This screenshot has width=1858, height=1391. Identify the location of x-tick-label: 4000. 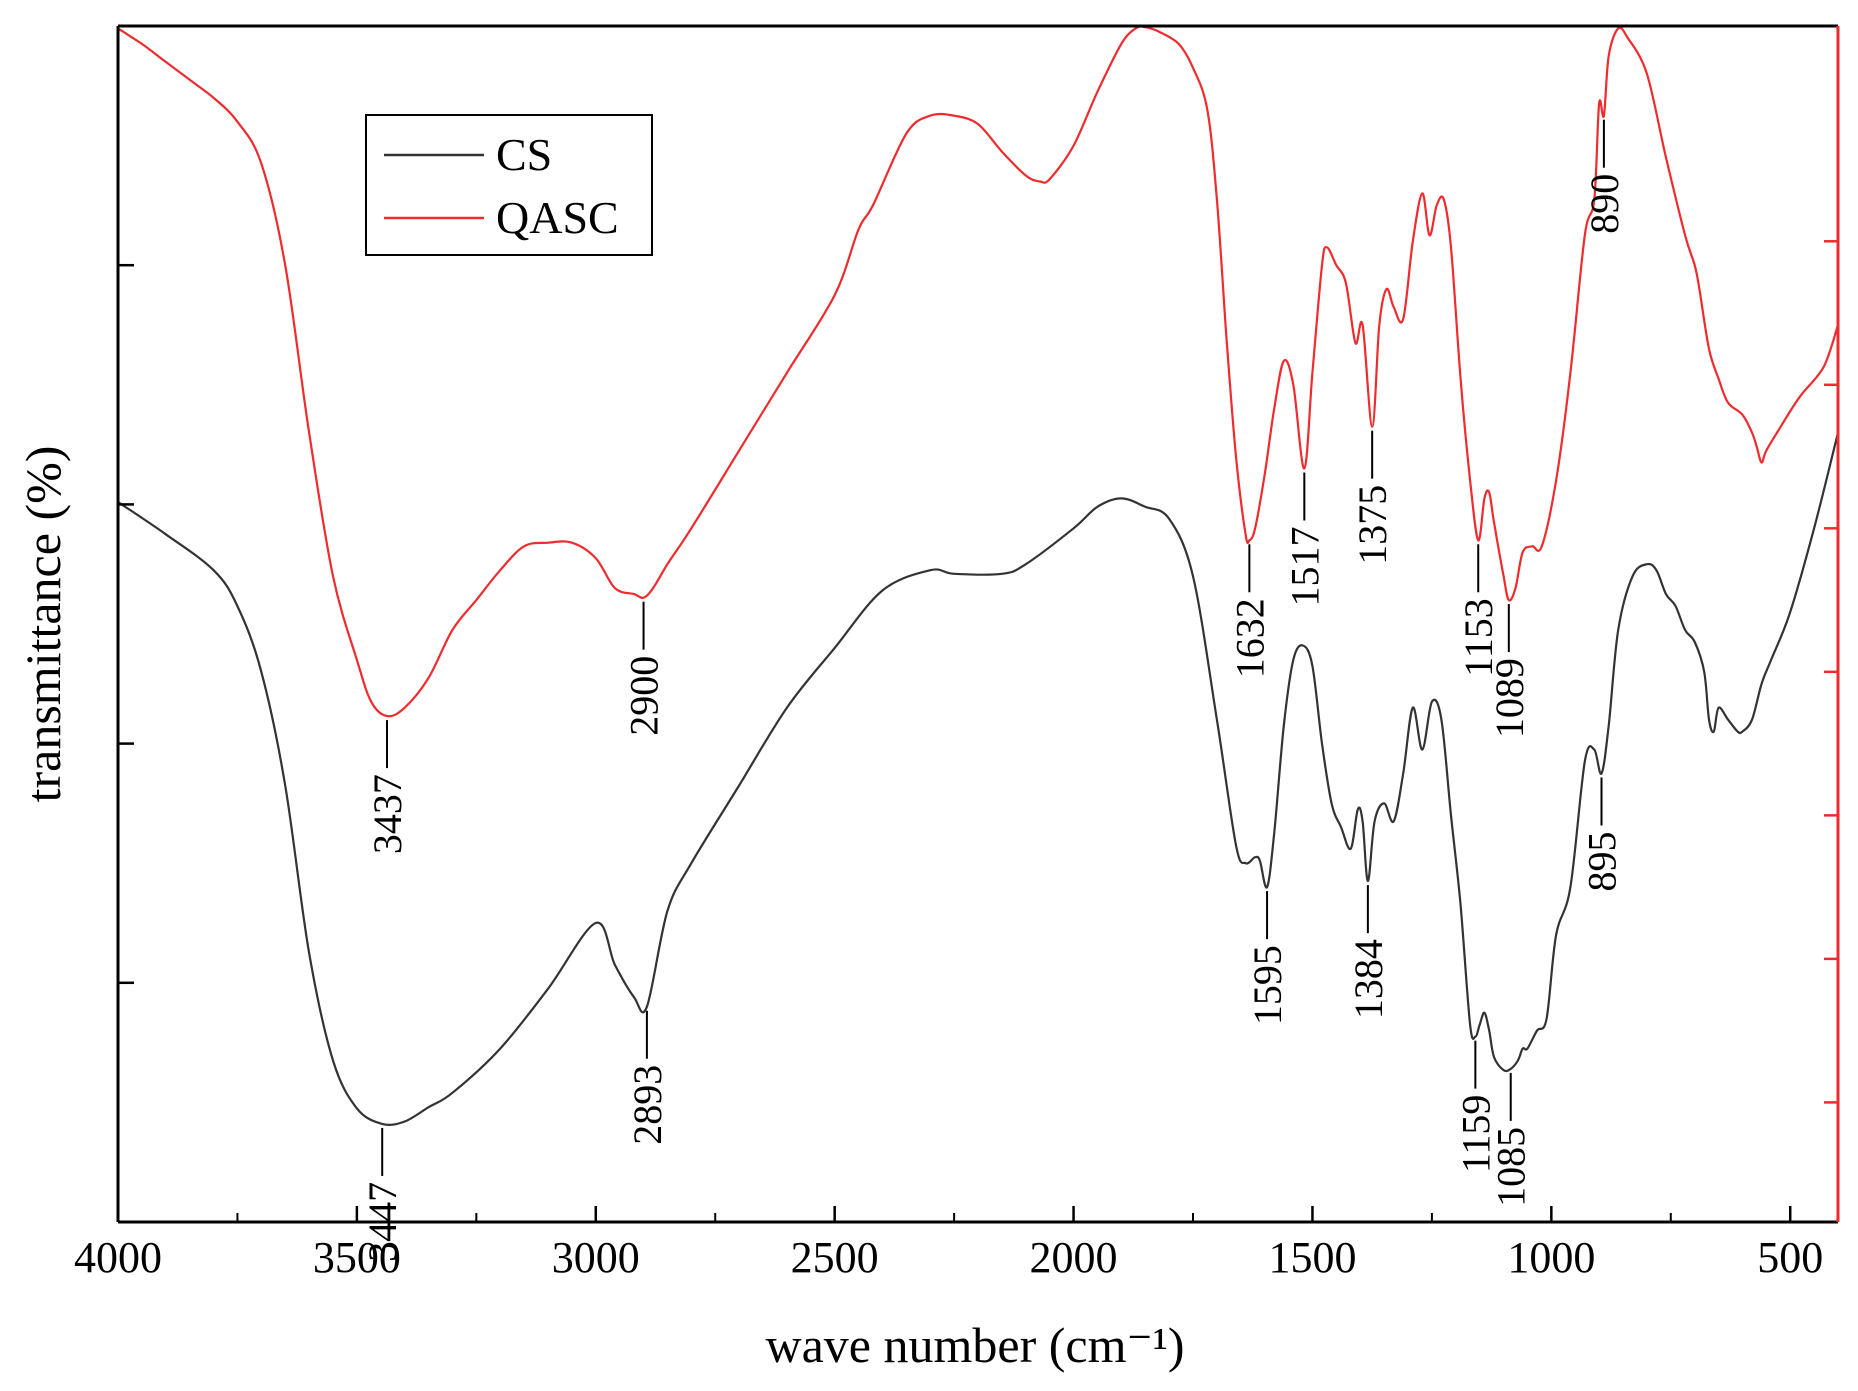
(118, 1257).